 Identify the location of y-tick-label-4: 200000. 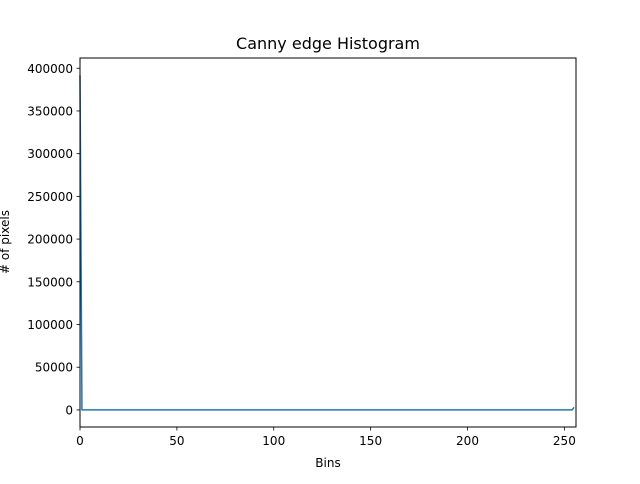
(50, 240).